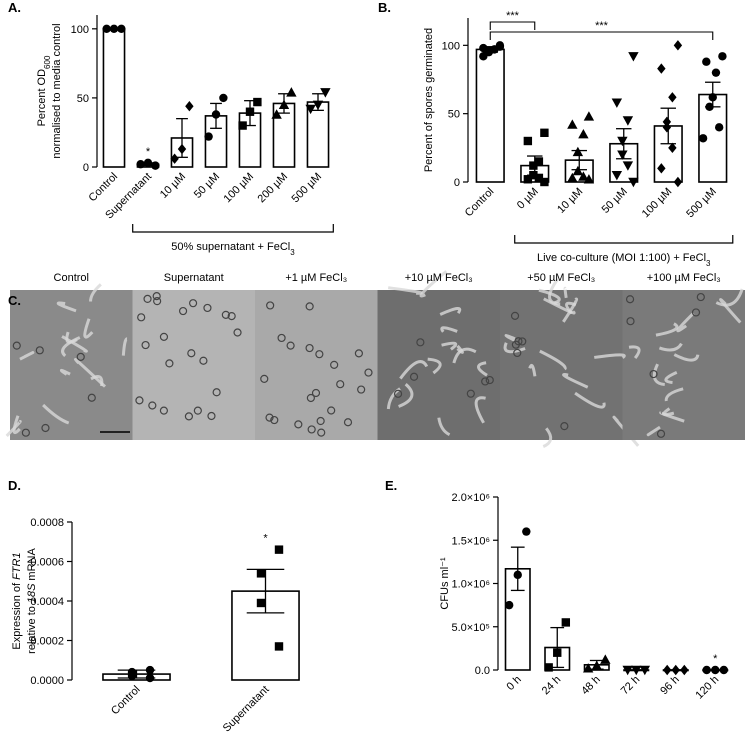 This screenshot has width=747, height=738. Describe the element at coordinates (230, 247) in the screenshot. I see `group-label-part: 50% supernatant + FeCl` at that location.